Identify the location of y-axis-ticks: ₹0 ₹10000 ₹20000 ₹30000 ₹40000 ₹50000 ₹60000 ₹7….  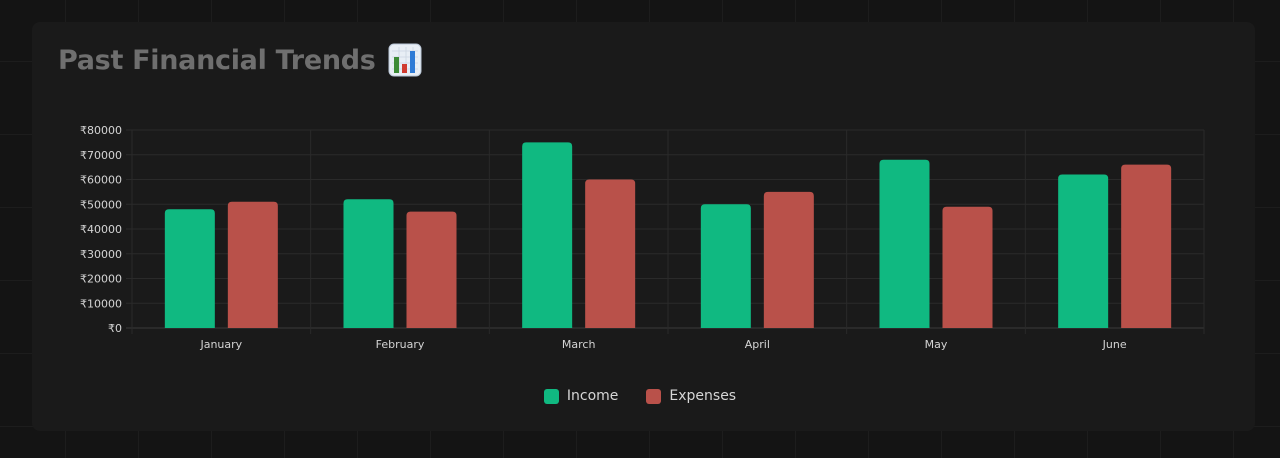
(101, 229).